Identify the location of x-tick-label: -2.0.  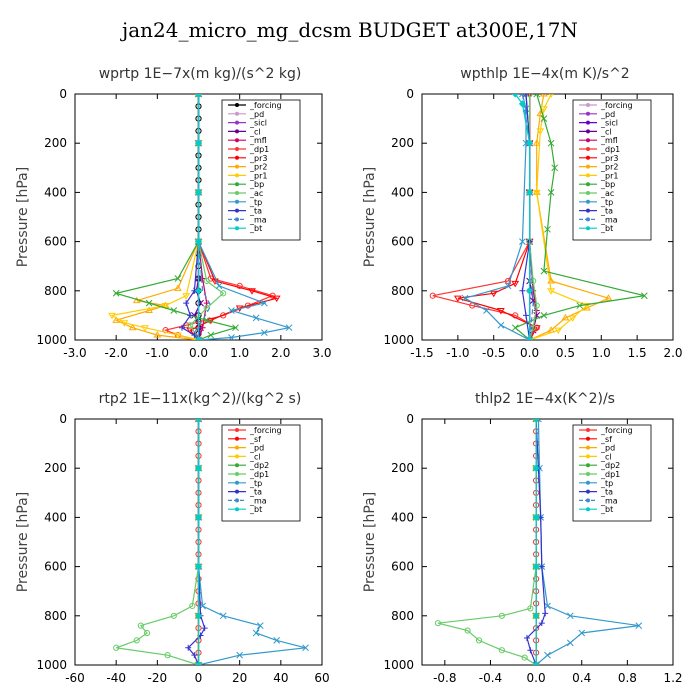
(115, 353).